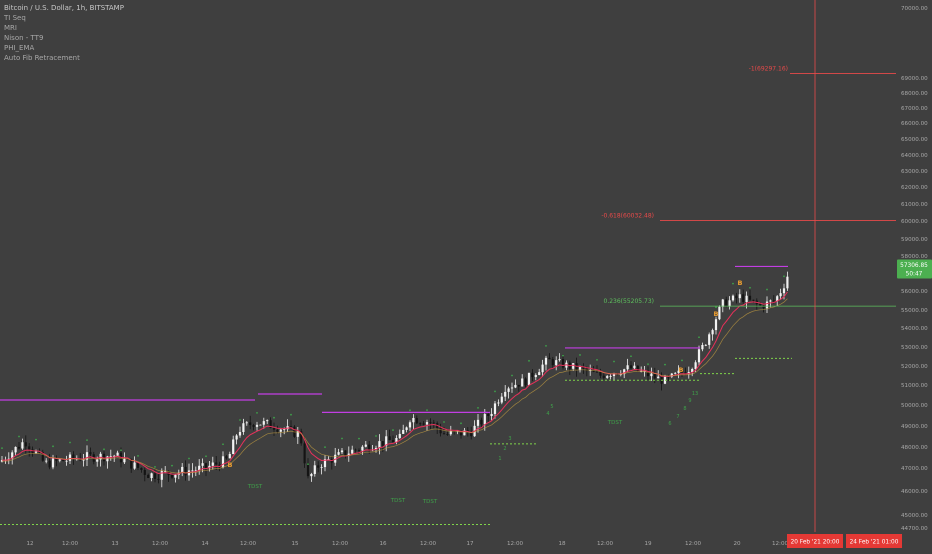 Image resolution: width=932 pixels, height=554 pixels. Describe the element at coordinates (42, 58) in the screenshot. I see `indicator-auto-fib: Auto Fib Retracement` at that location.